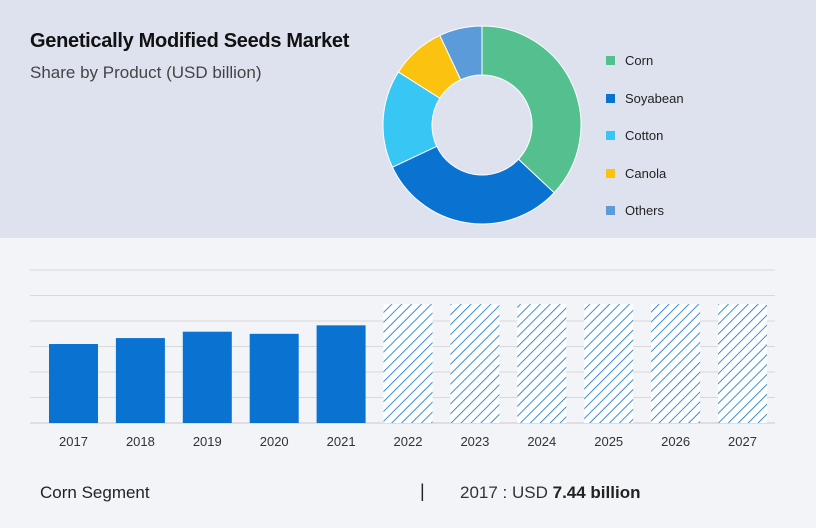 The width and height of the screenshot is (816, 528). Describe the element at coordinates (475, 363) in the screenshot. I see `forecast-bar-2023` at that location.